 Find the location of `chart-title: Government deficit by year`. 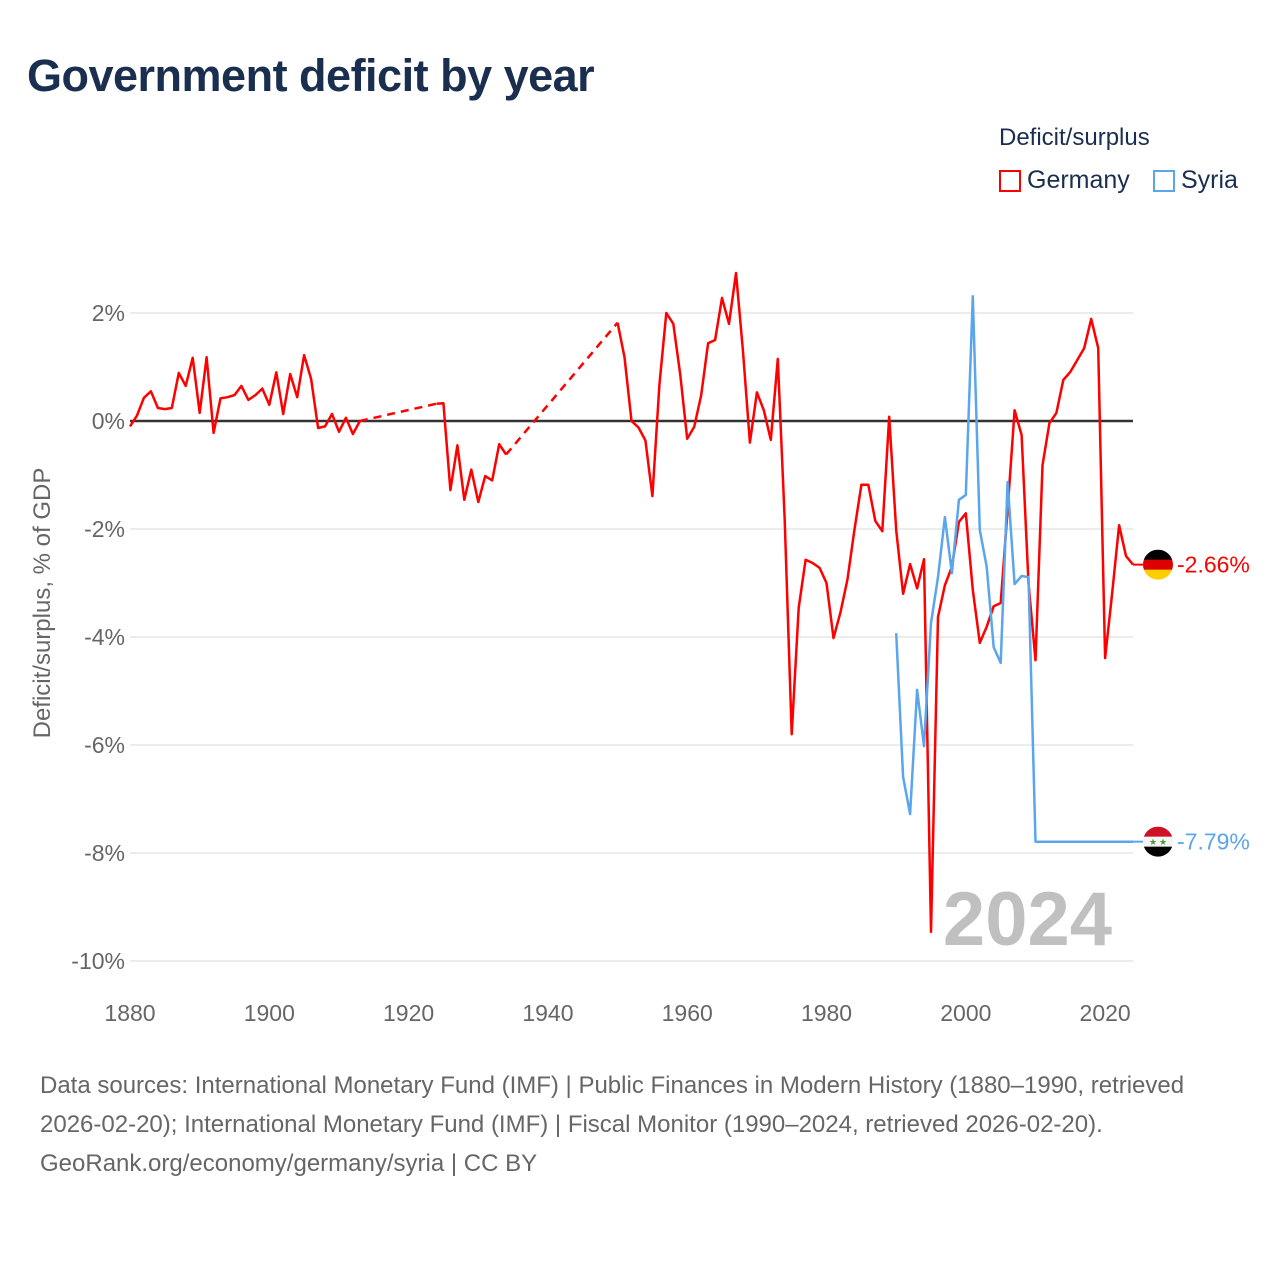

chart-title: Government deficit by year is located at coordinates (311, 75).